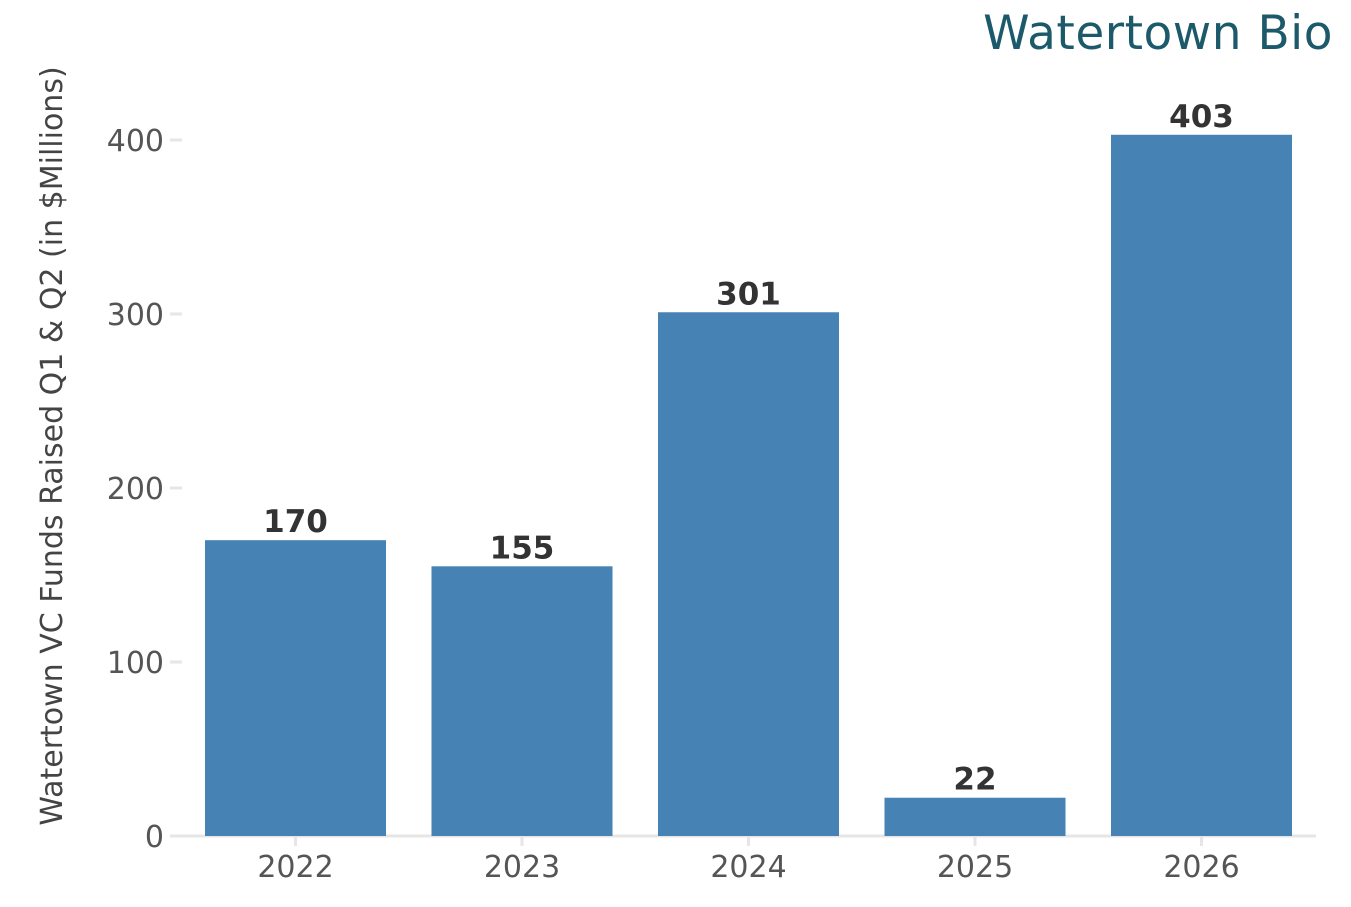 The height and width of the screenshot is (907, 1351). What do you see at coordinates (522, 548) in the screenshot?
I see `data-label-2023: 155` at bounding box center [522, 548].